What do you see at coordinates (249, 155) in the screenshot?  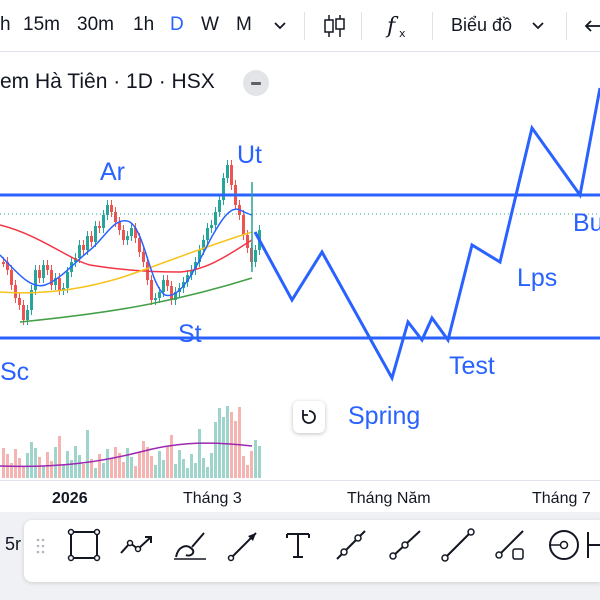 I see `annotation-ut: Ut` at bounding box center [249, 155].